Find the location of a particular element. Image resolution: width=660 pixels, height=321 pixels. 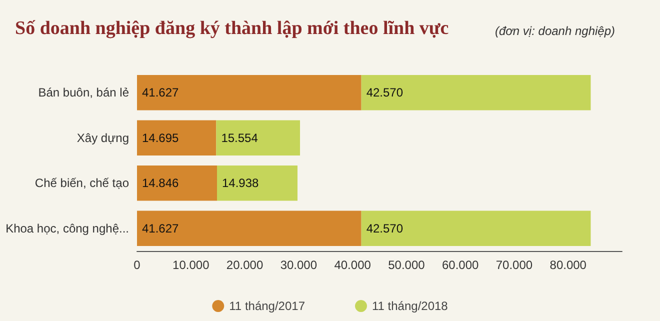

legend-label: 11 tháng/2017 is located at coordinates (267, 306).